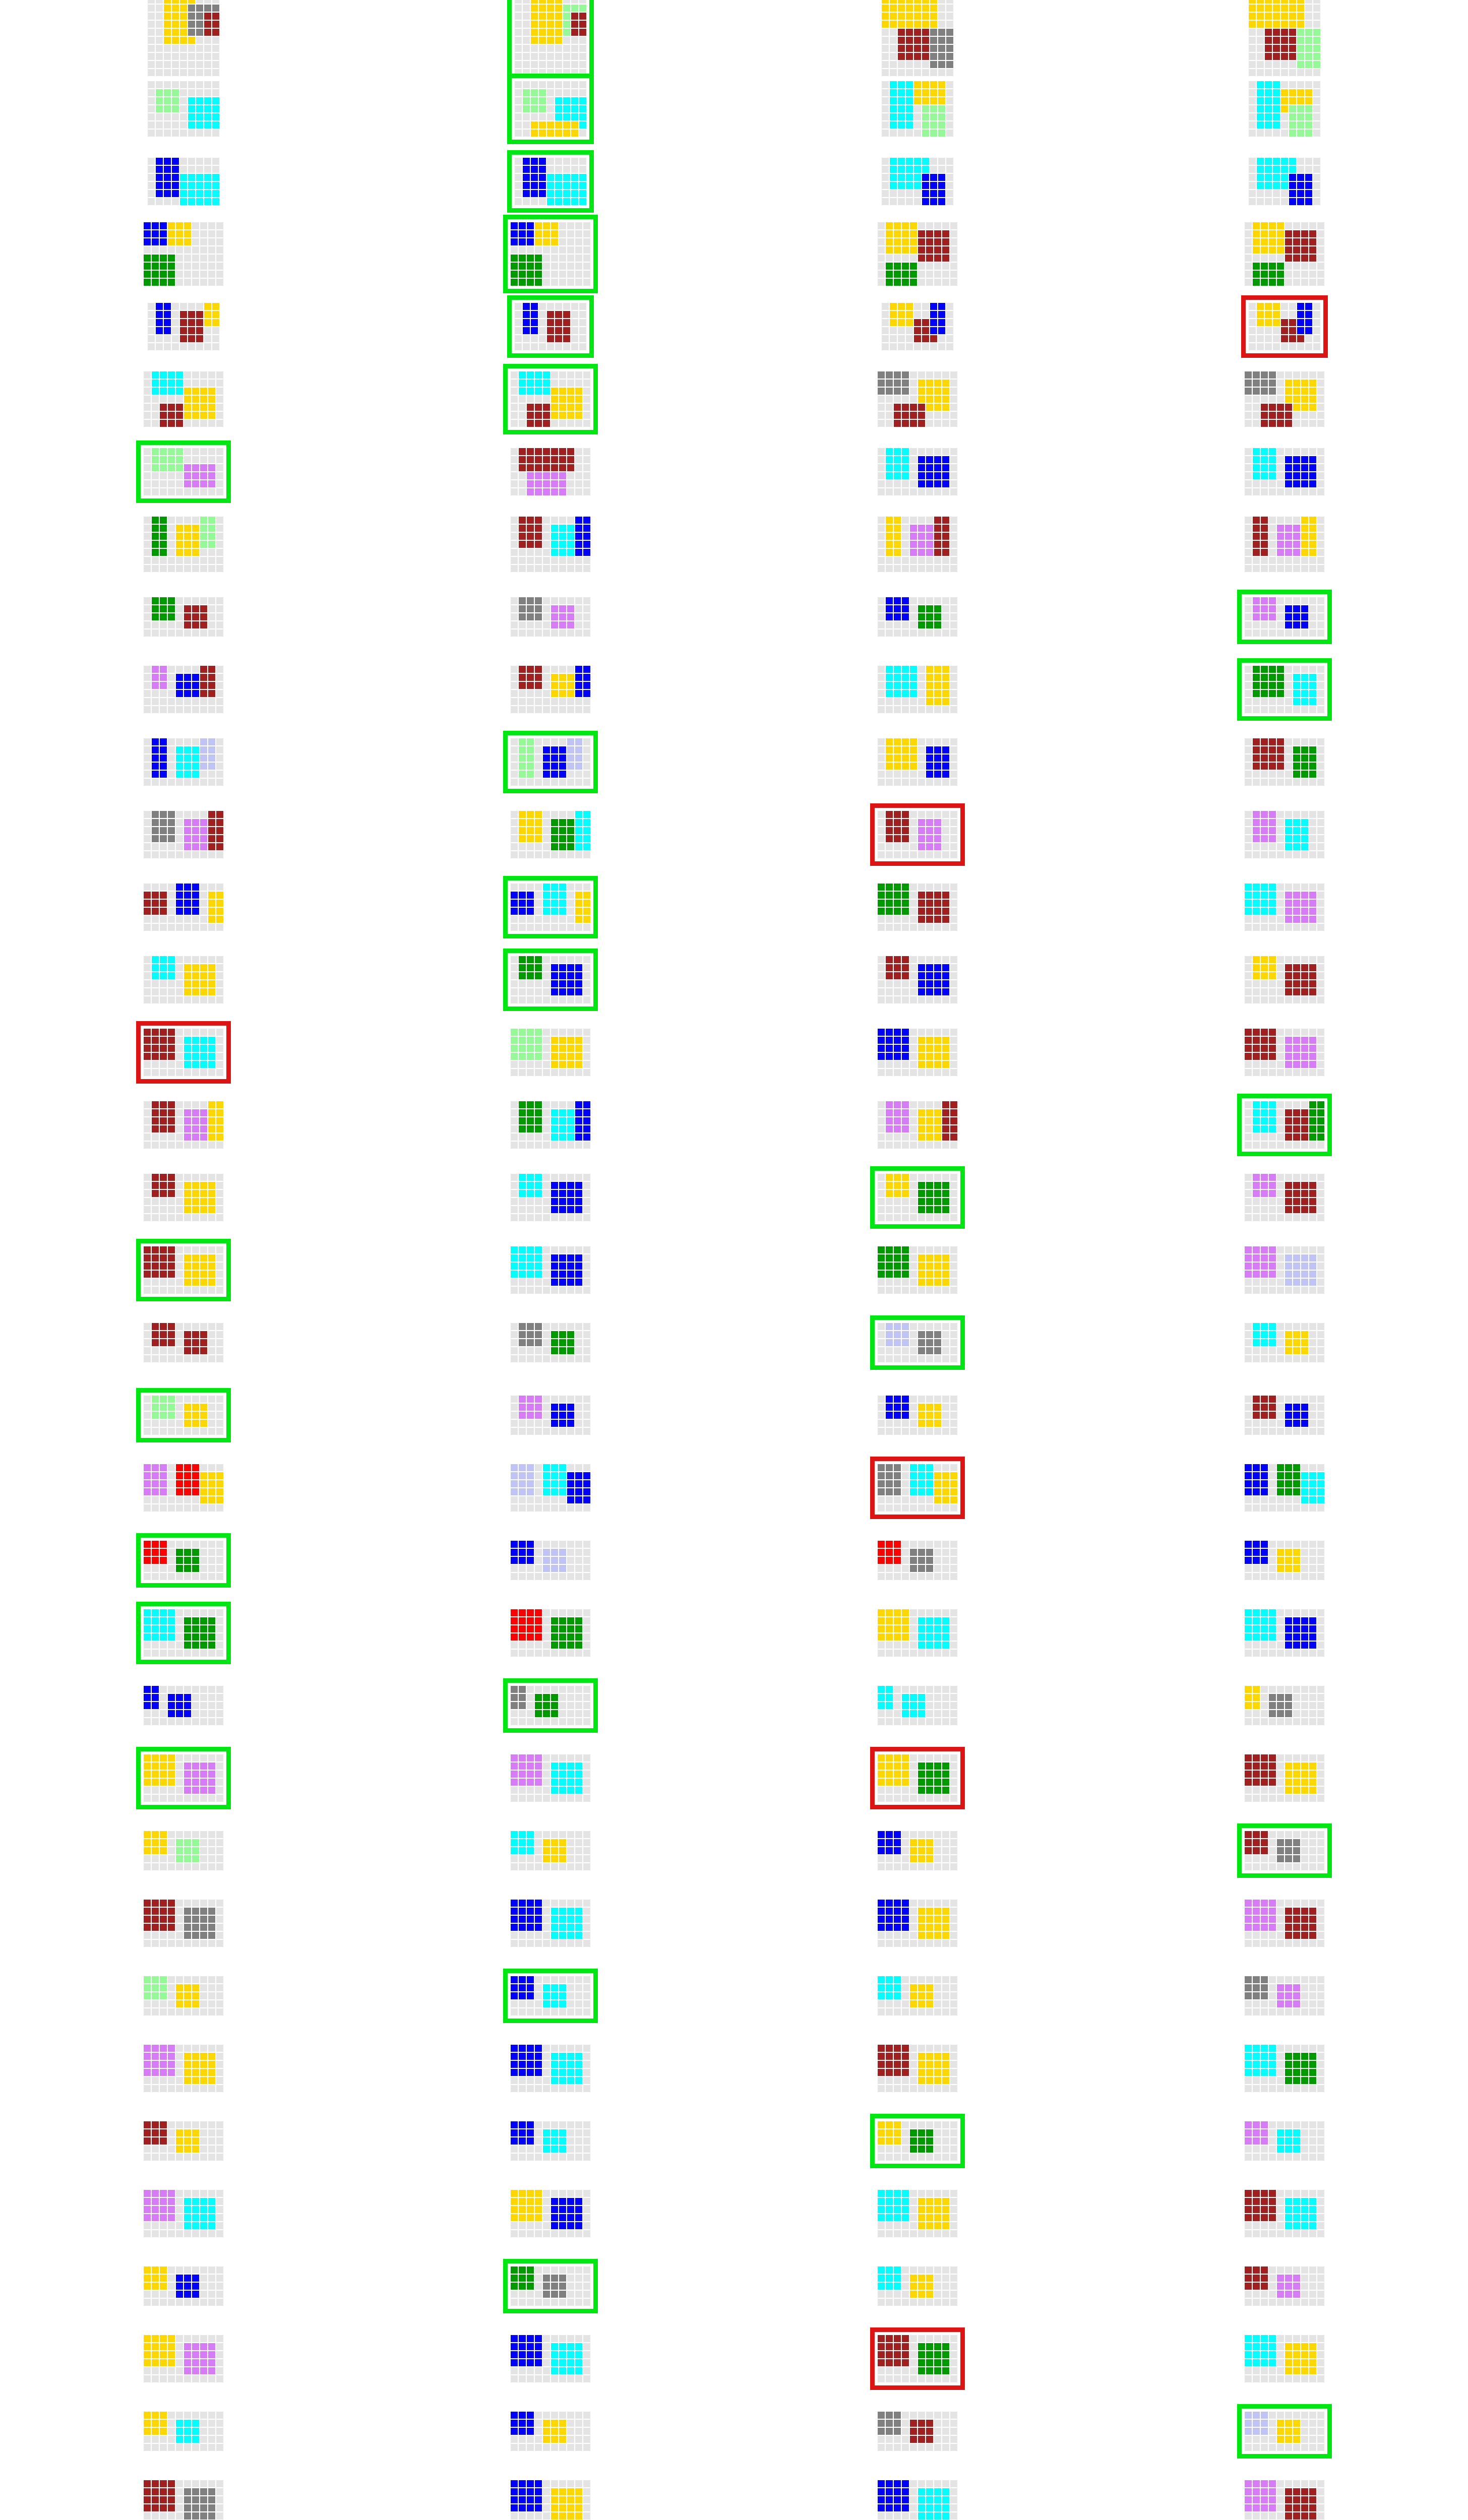 The image size is (1468, 2520). What do you see at coordinates (946, 1185) in the screenshot?
I see `grid-cell-green` at bounding box center [946, 1185].